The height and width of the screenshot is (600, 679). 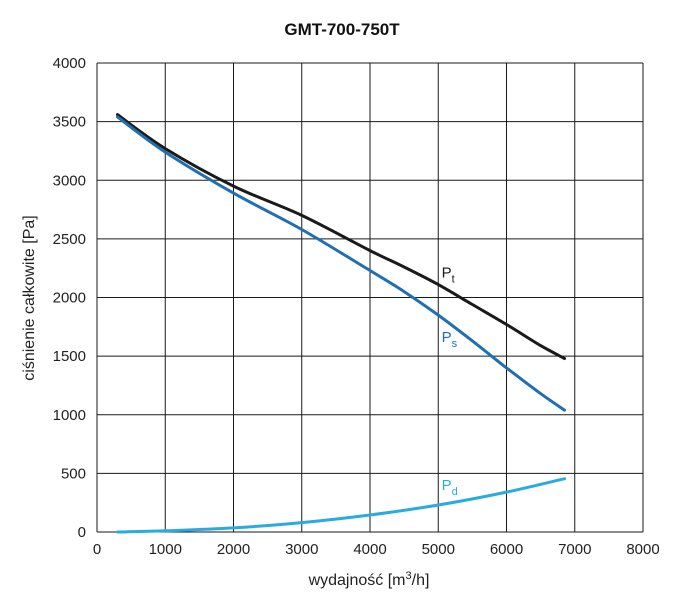 I want to click on series-label-subscript: s, so click(x=455, y=344).